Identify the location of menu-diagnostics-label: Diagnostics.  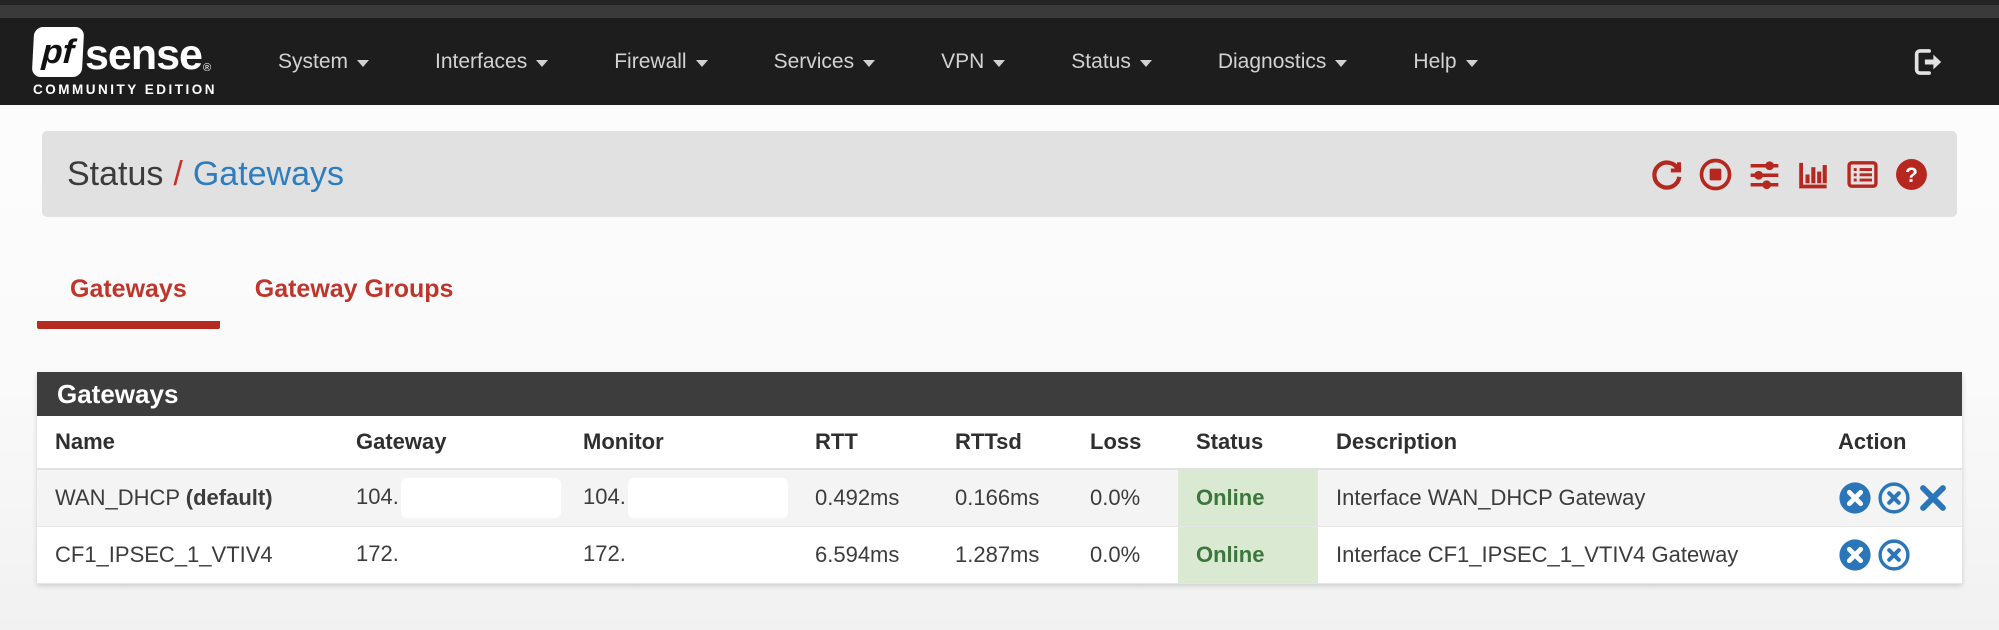
(1272, 61).